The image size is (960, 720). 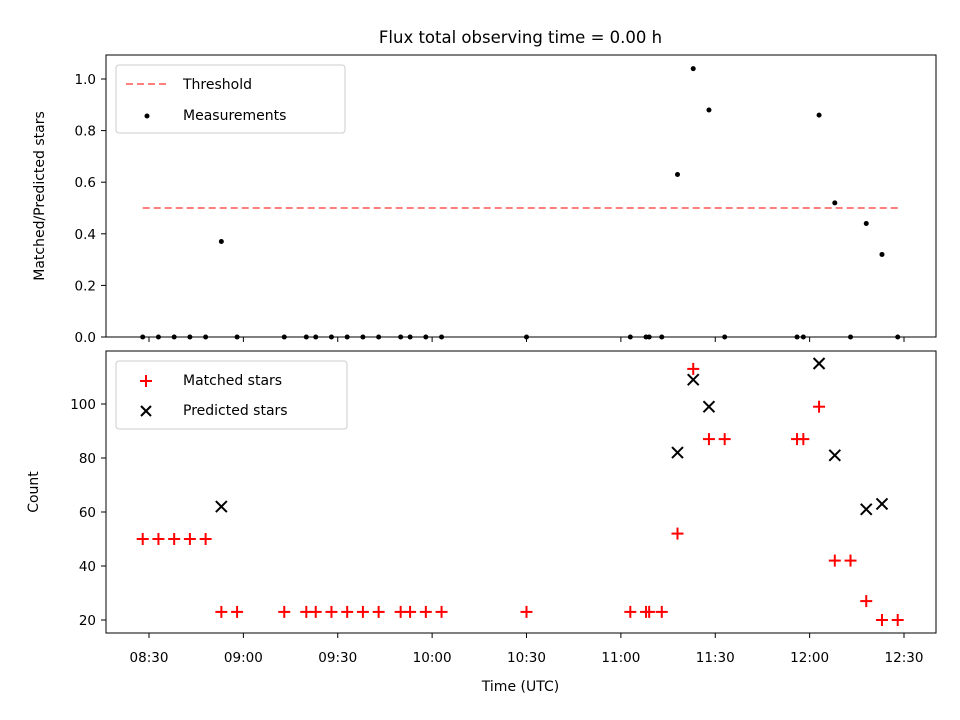 I want to click on top-legend-box, so click(x=230, y=99).